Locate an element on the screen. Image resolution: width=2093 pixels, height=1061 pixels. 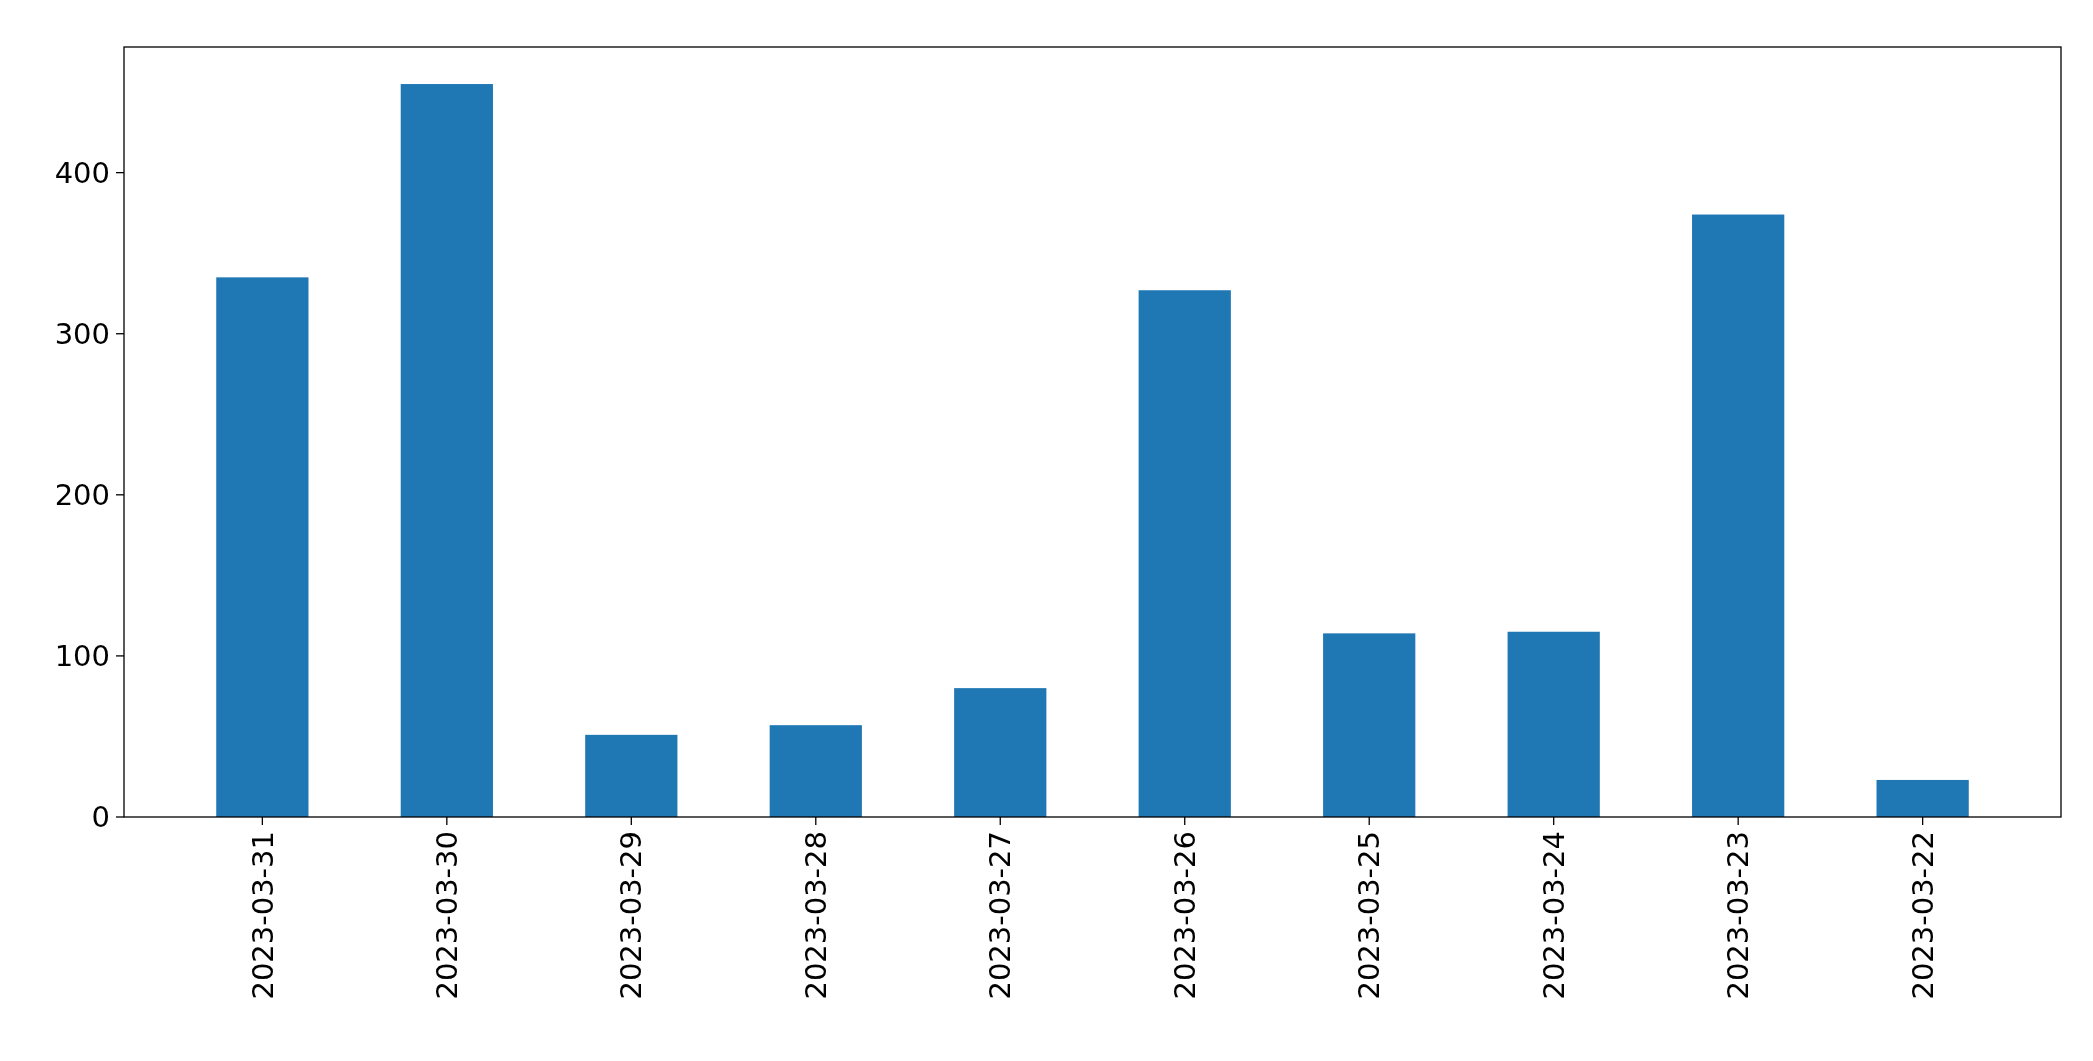
x-tick-label: 2023-03-23 is located at coordinates (1738, 915).